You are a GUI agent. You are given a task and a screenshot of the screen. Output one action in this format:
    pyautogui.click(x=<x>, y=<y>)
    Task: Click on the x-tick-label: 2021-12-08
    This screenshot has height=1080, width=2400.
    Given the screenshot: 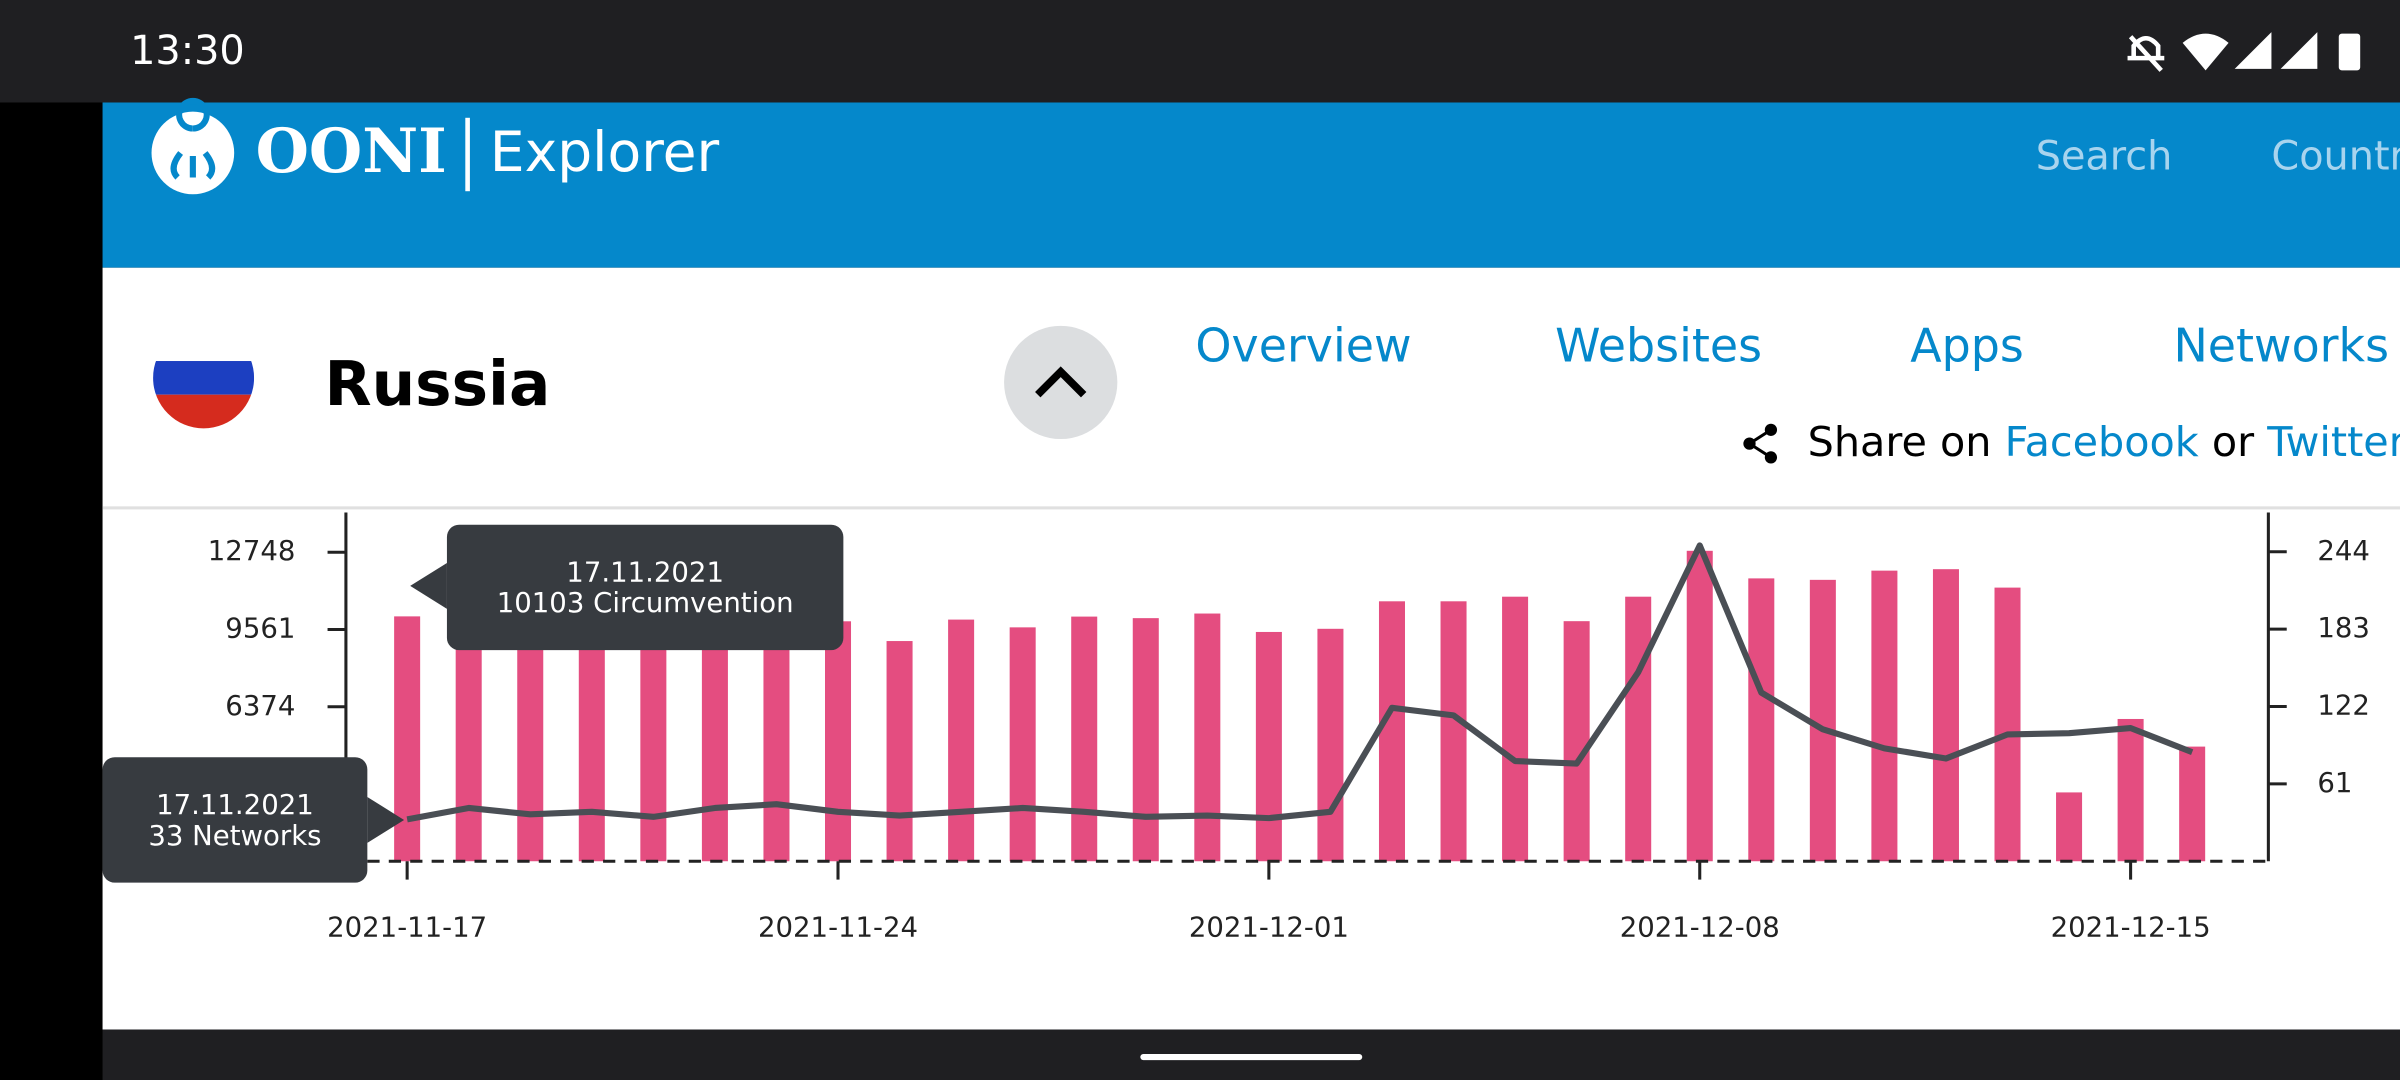 What is the action you would take?
    pyautogui.click(x=1700, y=928)
    